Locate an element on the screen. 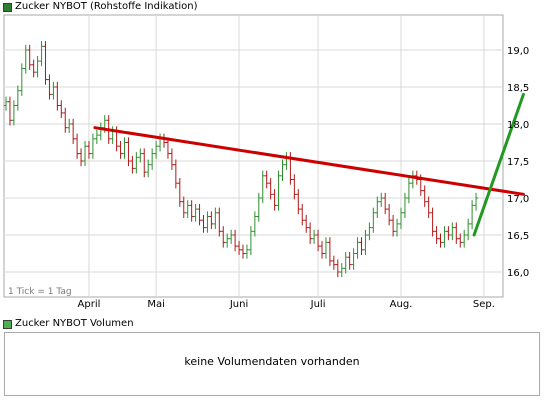  volume-message: keine Volumendaten vorhanden is located at coordinates (272, 361).